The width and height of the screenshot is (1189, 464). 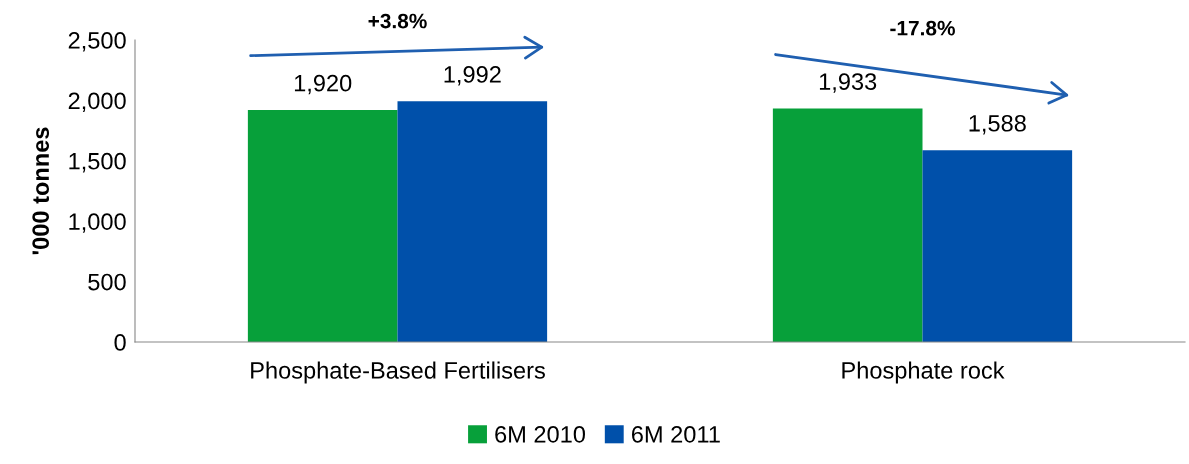 I want to click on y-tick-label: 500, so click(x=107, y=282).